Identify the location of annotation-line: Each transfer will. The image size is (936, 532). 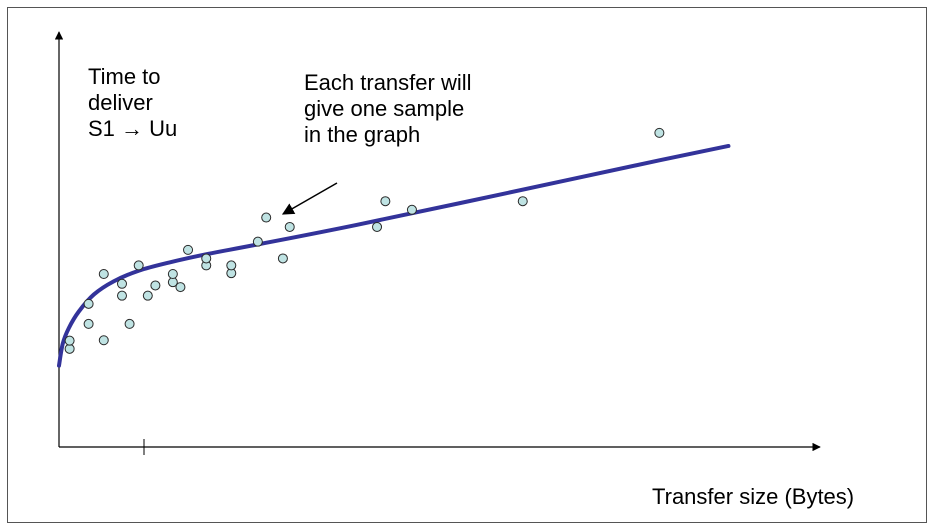
(388, 82).